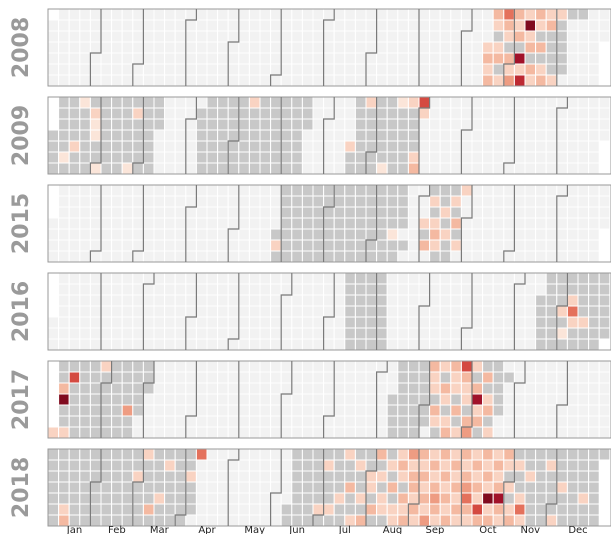 The height and width of the screenshot is (534, 611). What do you see at coordinates (296, 529) in the screenshot?
I see `month-label: Jun` at bounding box center [296, 529].